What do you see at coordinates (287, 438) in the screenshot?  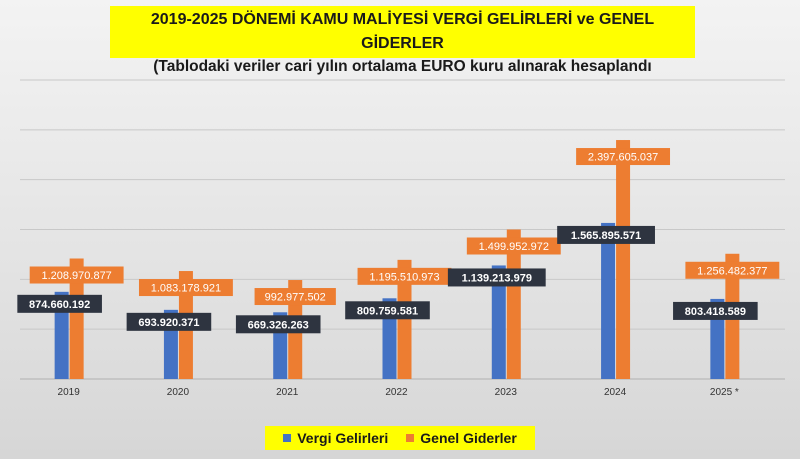 I see `legend-swatch-vergi` at bounding box center [287, 438].